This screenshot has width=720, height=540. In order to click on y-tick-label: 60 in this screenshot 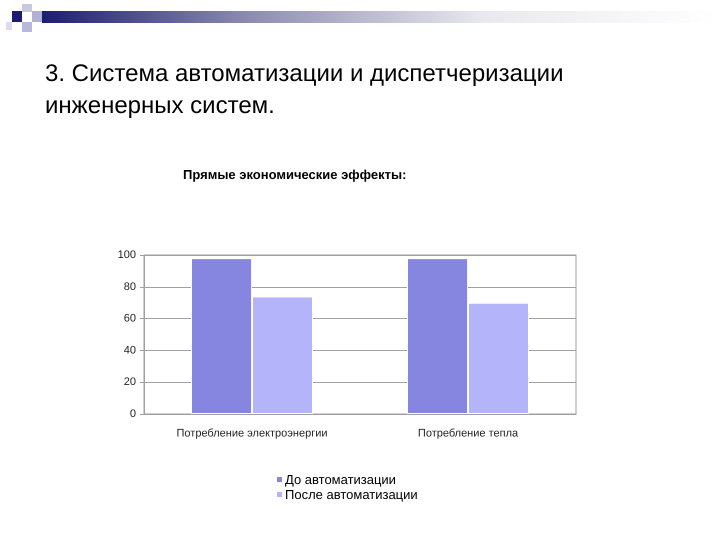, I will do `click(130, 318)`.